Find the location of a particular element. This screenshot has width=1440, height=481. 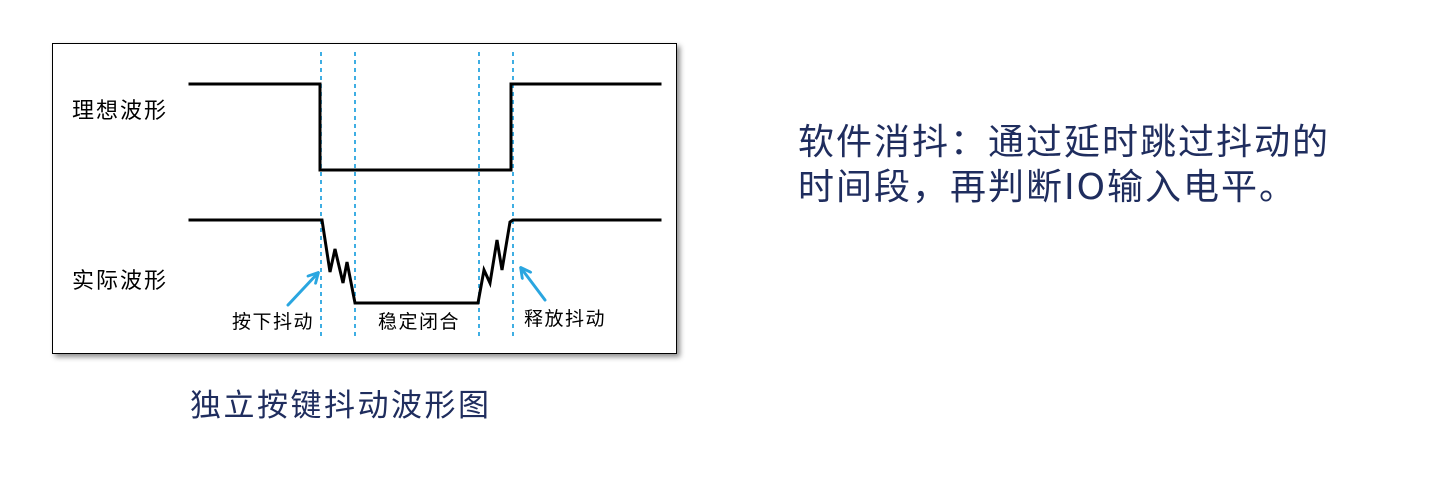

description-line-1: 软件消抖：通过延时跳过抖动的 is located at coordinates (1064, 142).